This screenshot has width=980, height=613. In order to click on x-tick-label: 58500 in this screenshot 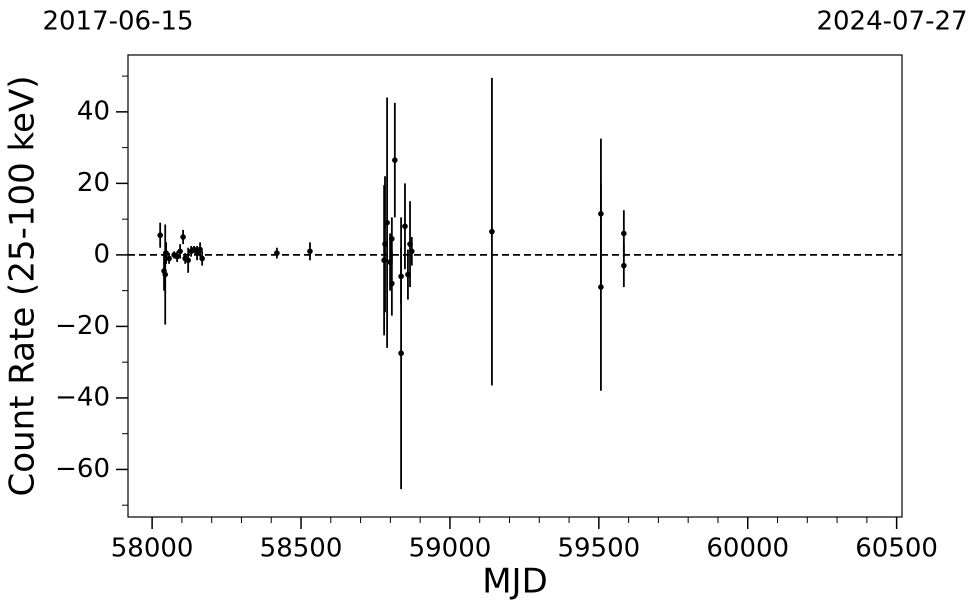, I will do `click(301, 549)`.